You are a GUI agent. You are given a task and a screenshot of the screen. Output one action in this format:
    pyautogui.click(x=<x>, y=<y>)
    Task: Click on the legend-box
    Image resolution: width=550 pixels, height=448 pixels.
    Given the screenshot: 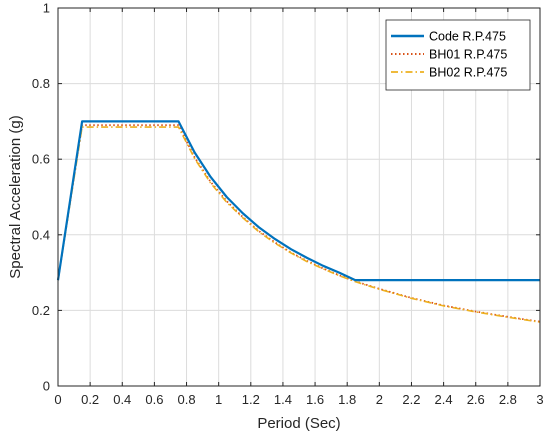 What is the action you would take?
    pyautogui.click(x=458, y=55)
    